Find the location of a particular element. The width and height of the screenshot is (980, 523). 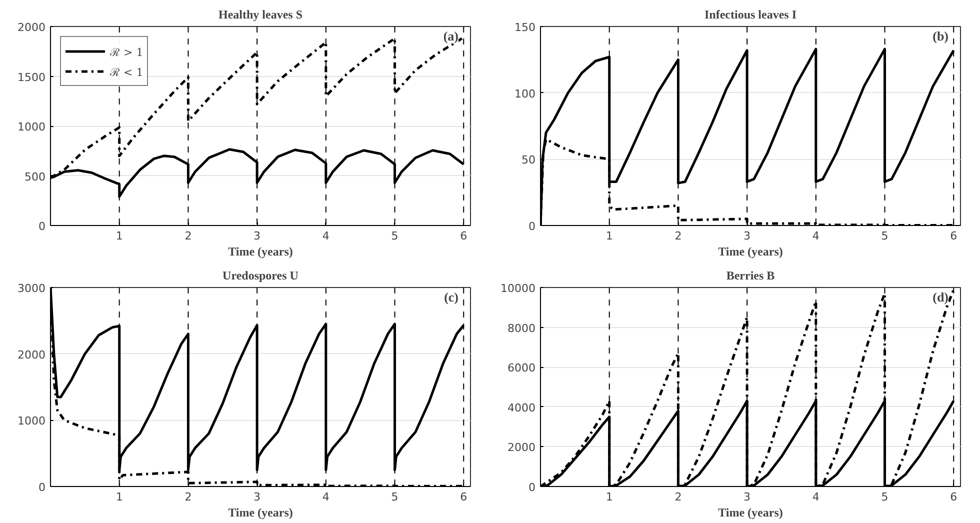

chart-title: Infectious leaves I is located at coordinates (750, 15).